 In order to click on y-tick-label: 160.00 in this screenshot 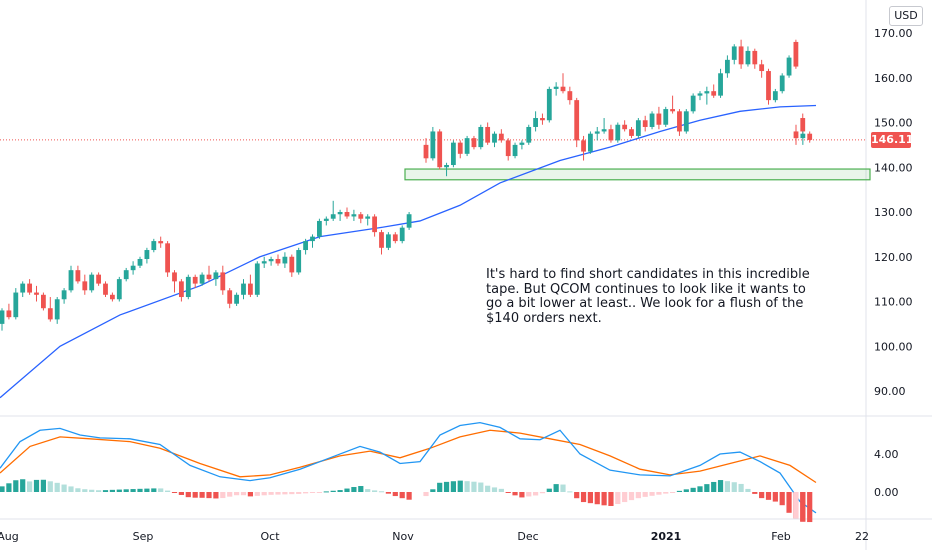, I will do `click(893, 78)`.